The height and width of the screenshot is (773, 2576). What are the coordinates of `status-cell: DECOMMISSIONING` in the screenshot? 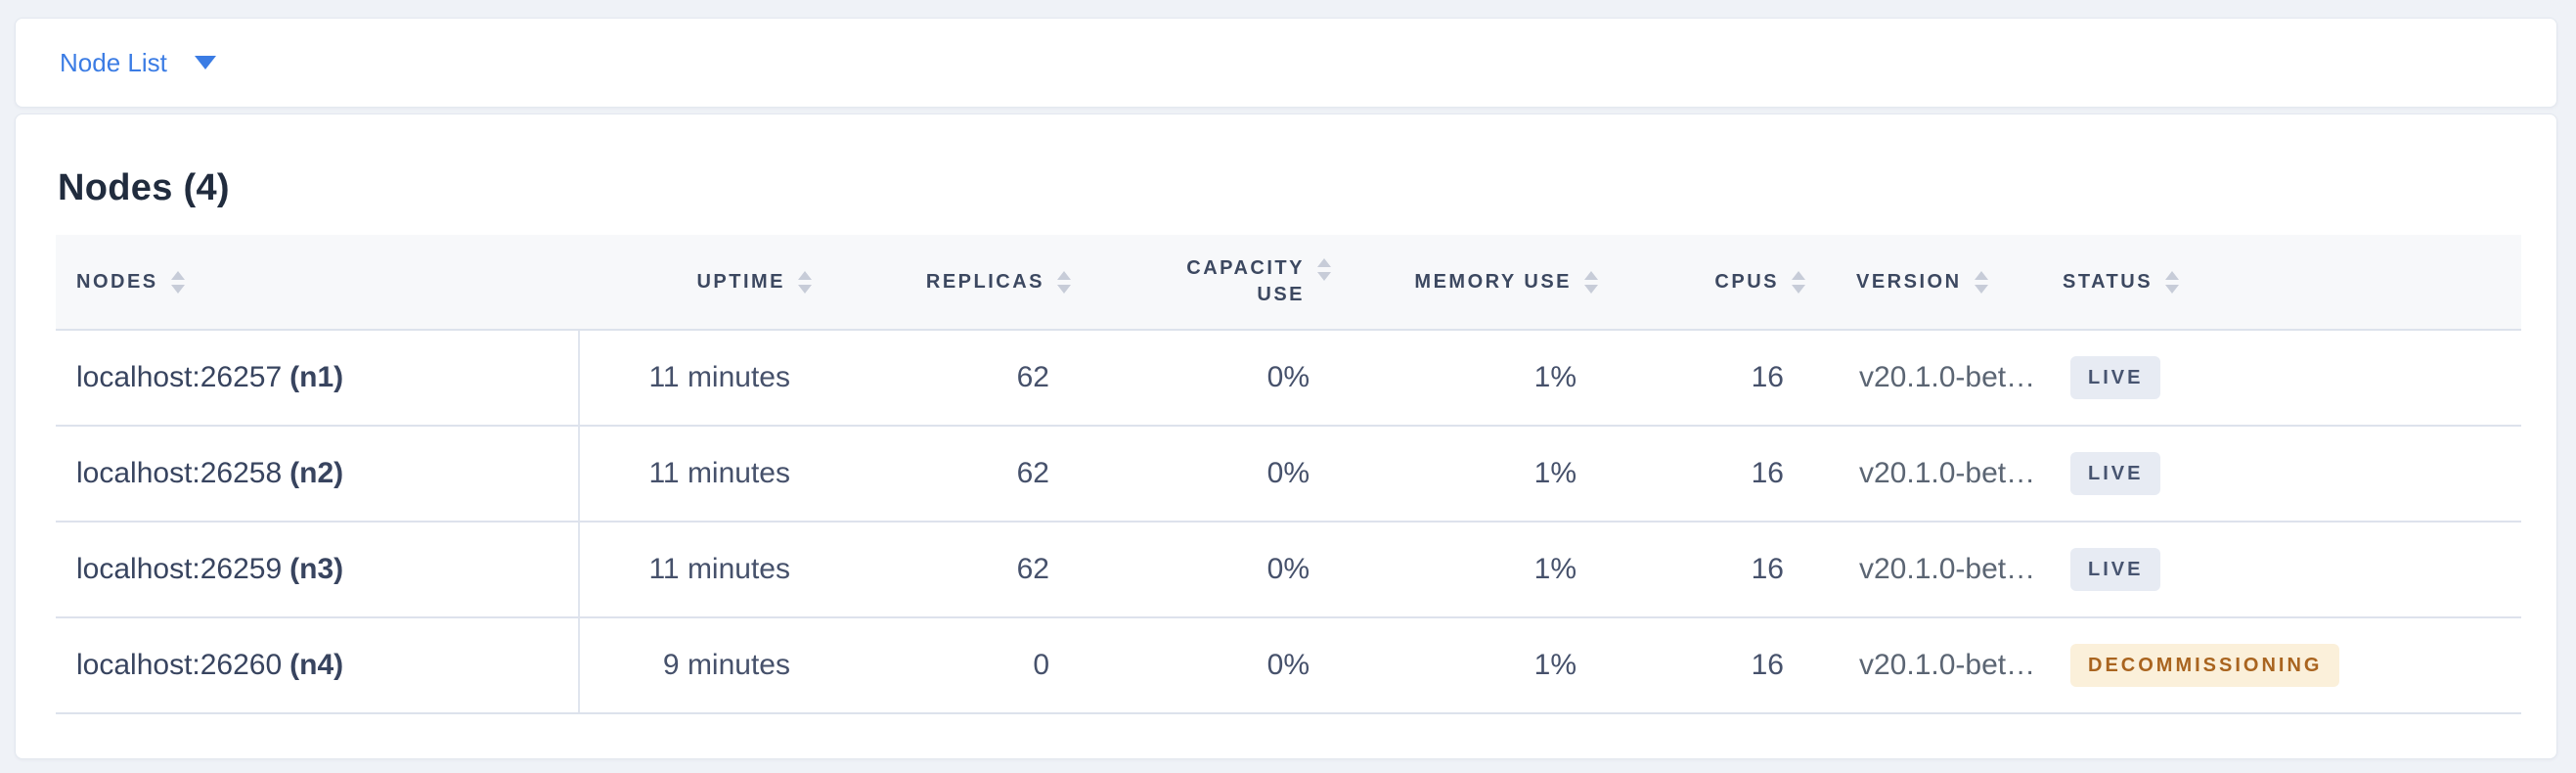 It's located at (2288, 666).